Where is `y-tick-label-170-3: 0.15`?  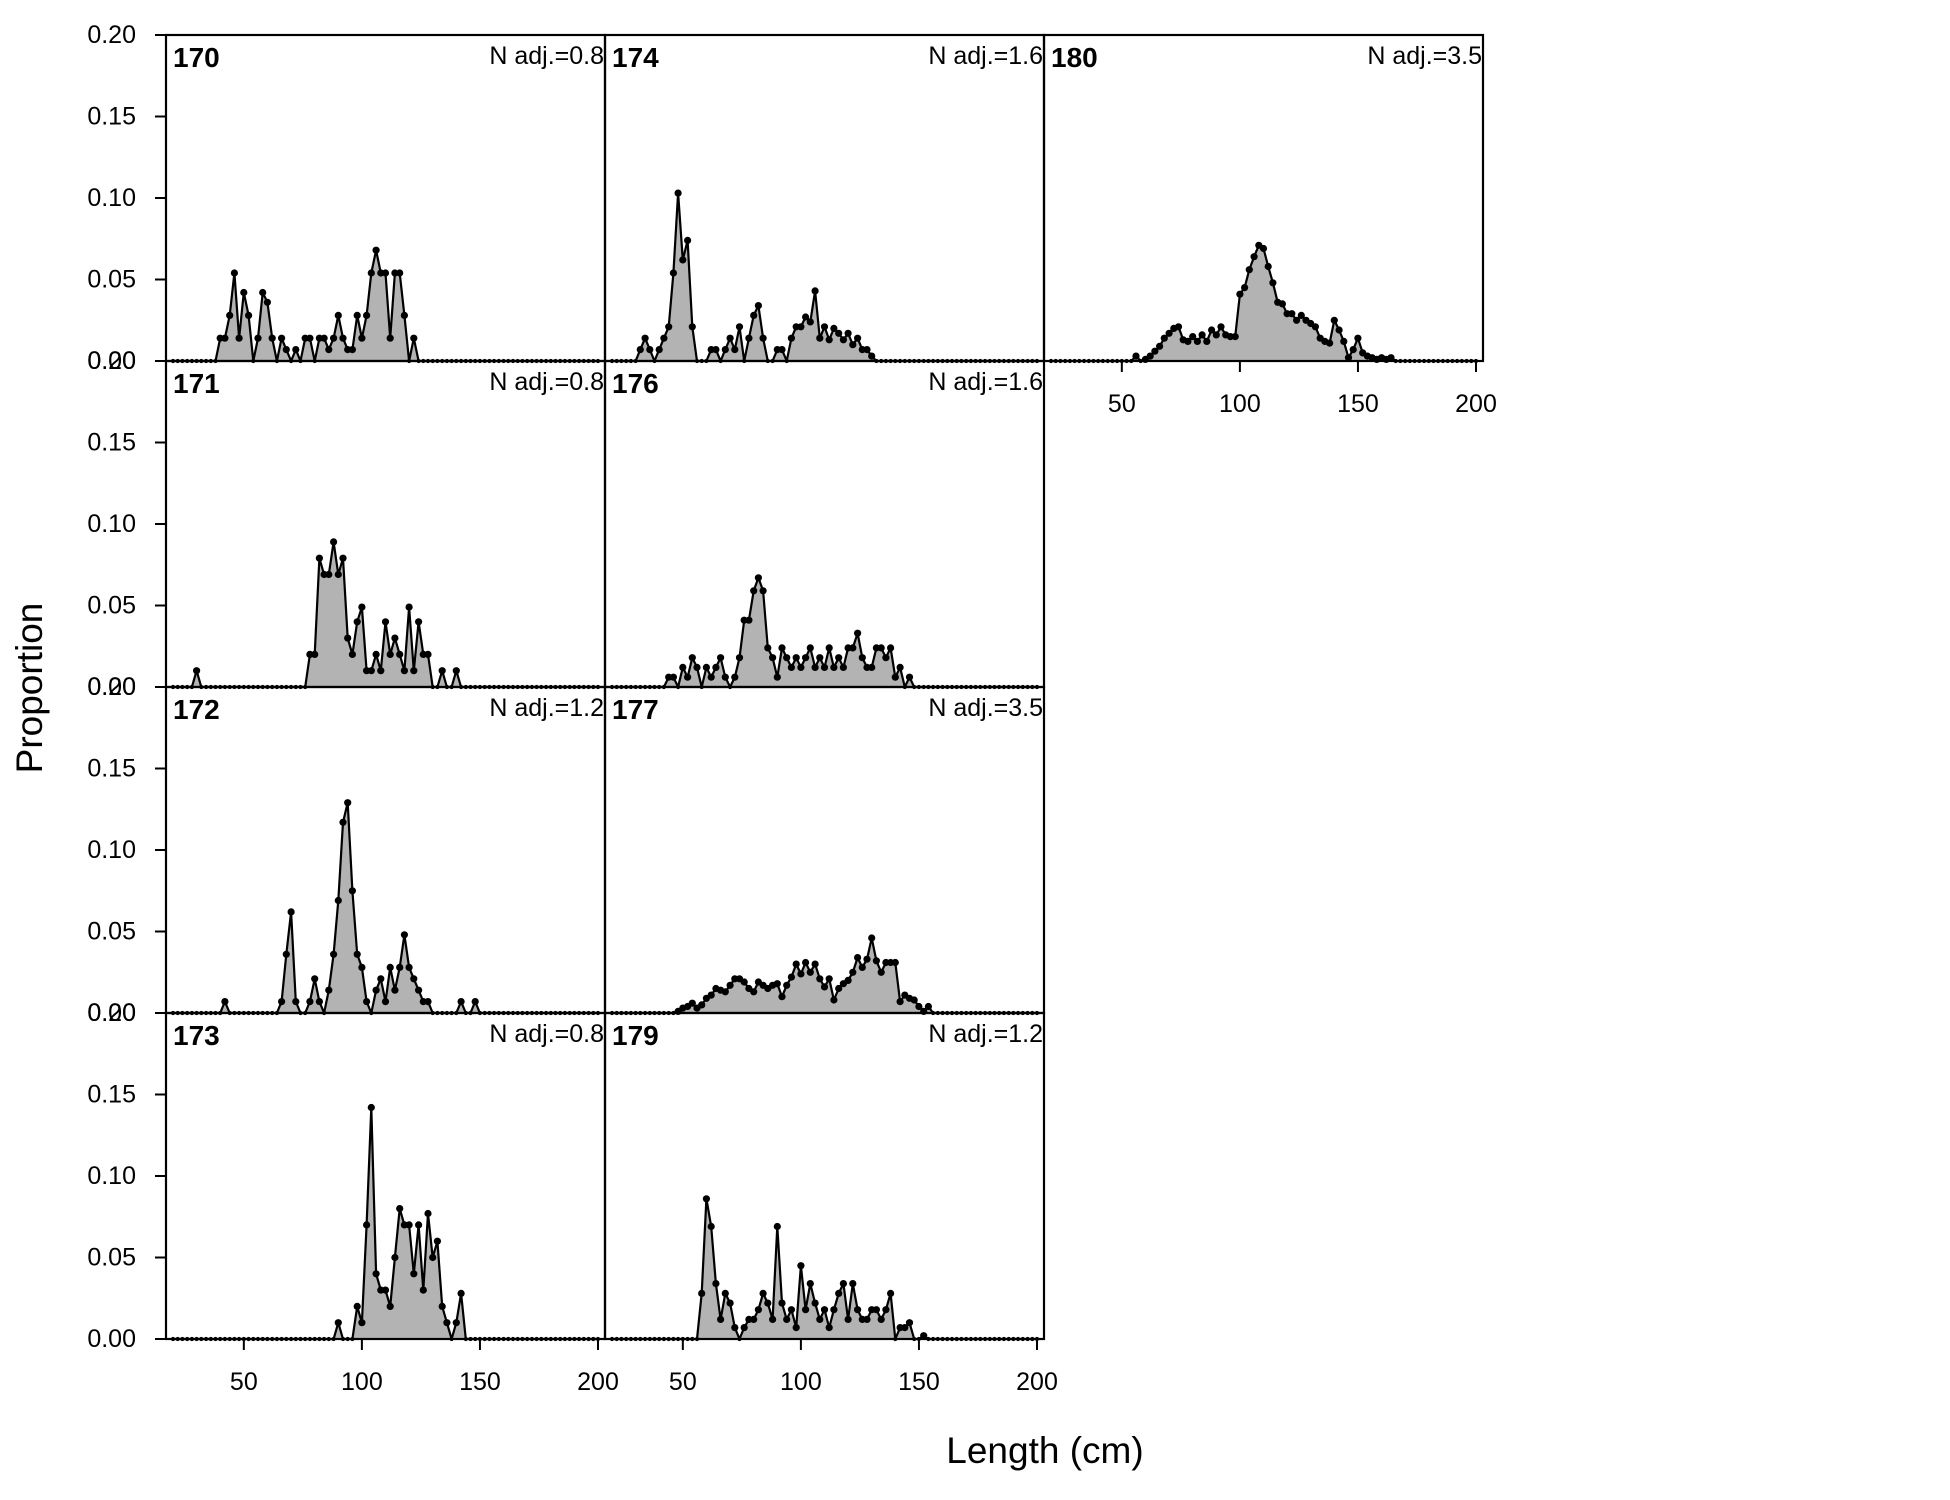 y-tick-label-170-3: 0.15 is located at coordinates (111, 117).